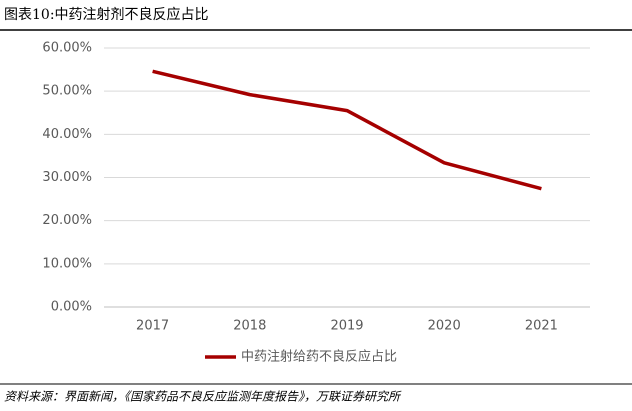 Image resolution: width=632 pixels, height=411 pixels. What do you see at coordinates (319, 357) in the screenshot?
I see `legend-text: 中药注射给药不良反应占比` at bounding box center [319, 357].